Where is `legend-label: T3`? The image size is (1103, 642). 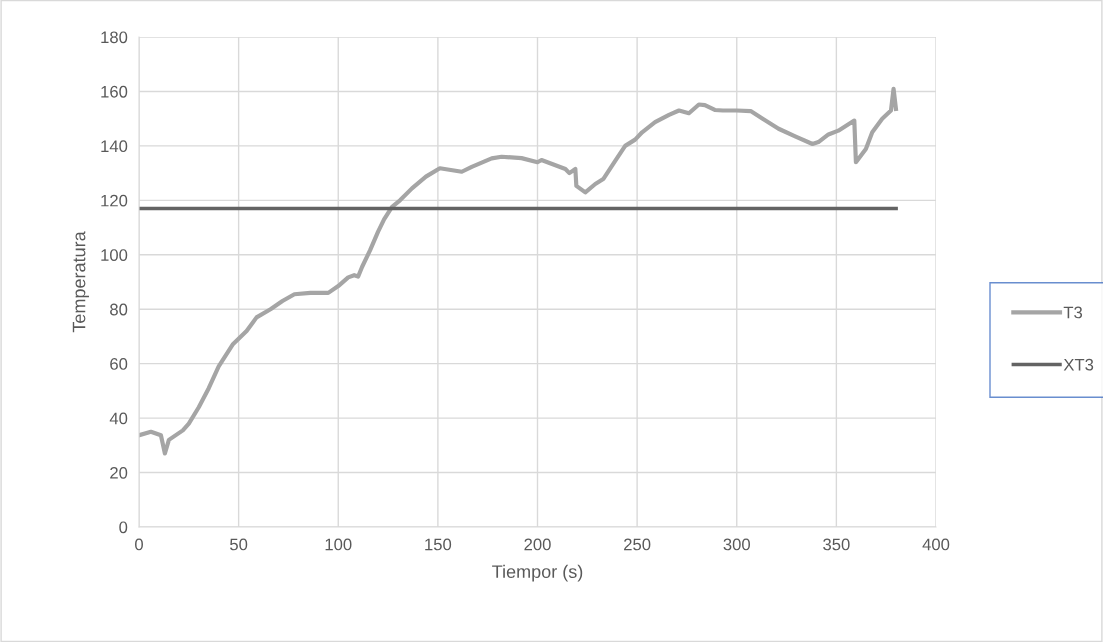 legend-label: T3 is located at coordinates (1073, 312).